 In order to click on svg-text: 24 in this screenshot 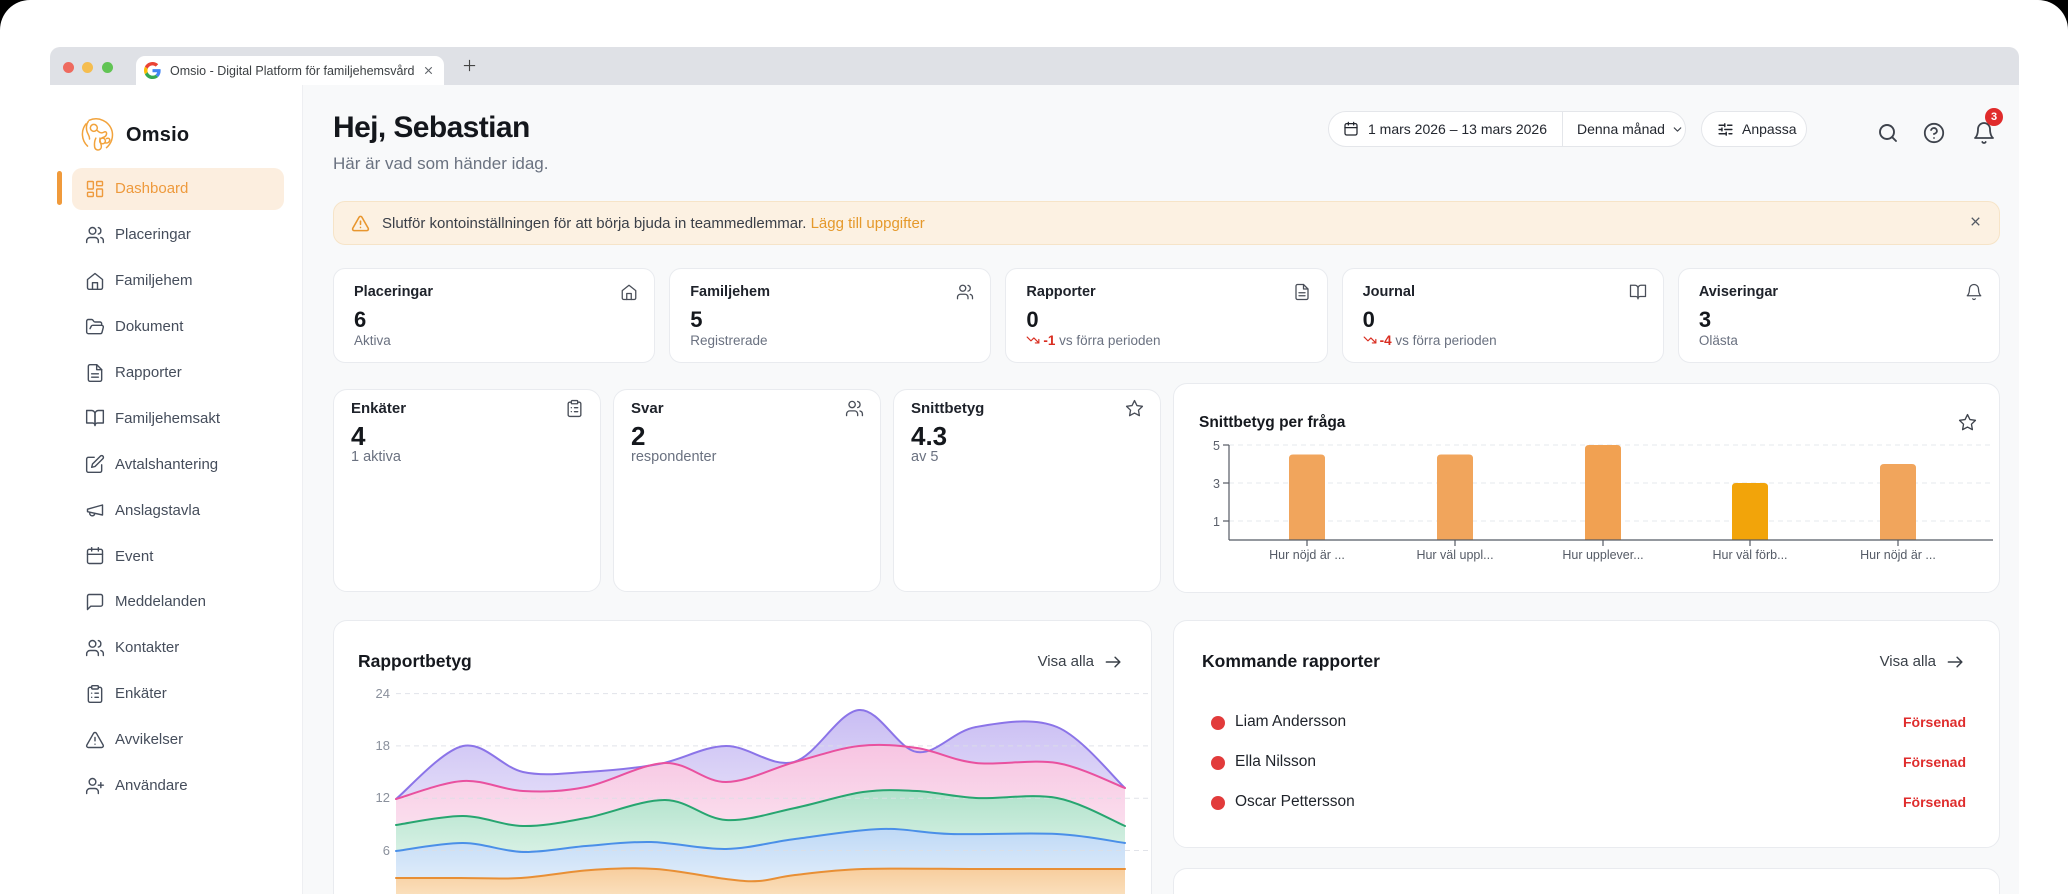, I will do `click(383, 693)`.